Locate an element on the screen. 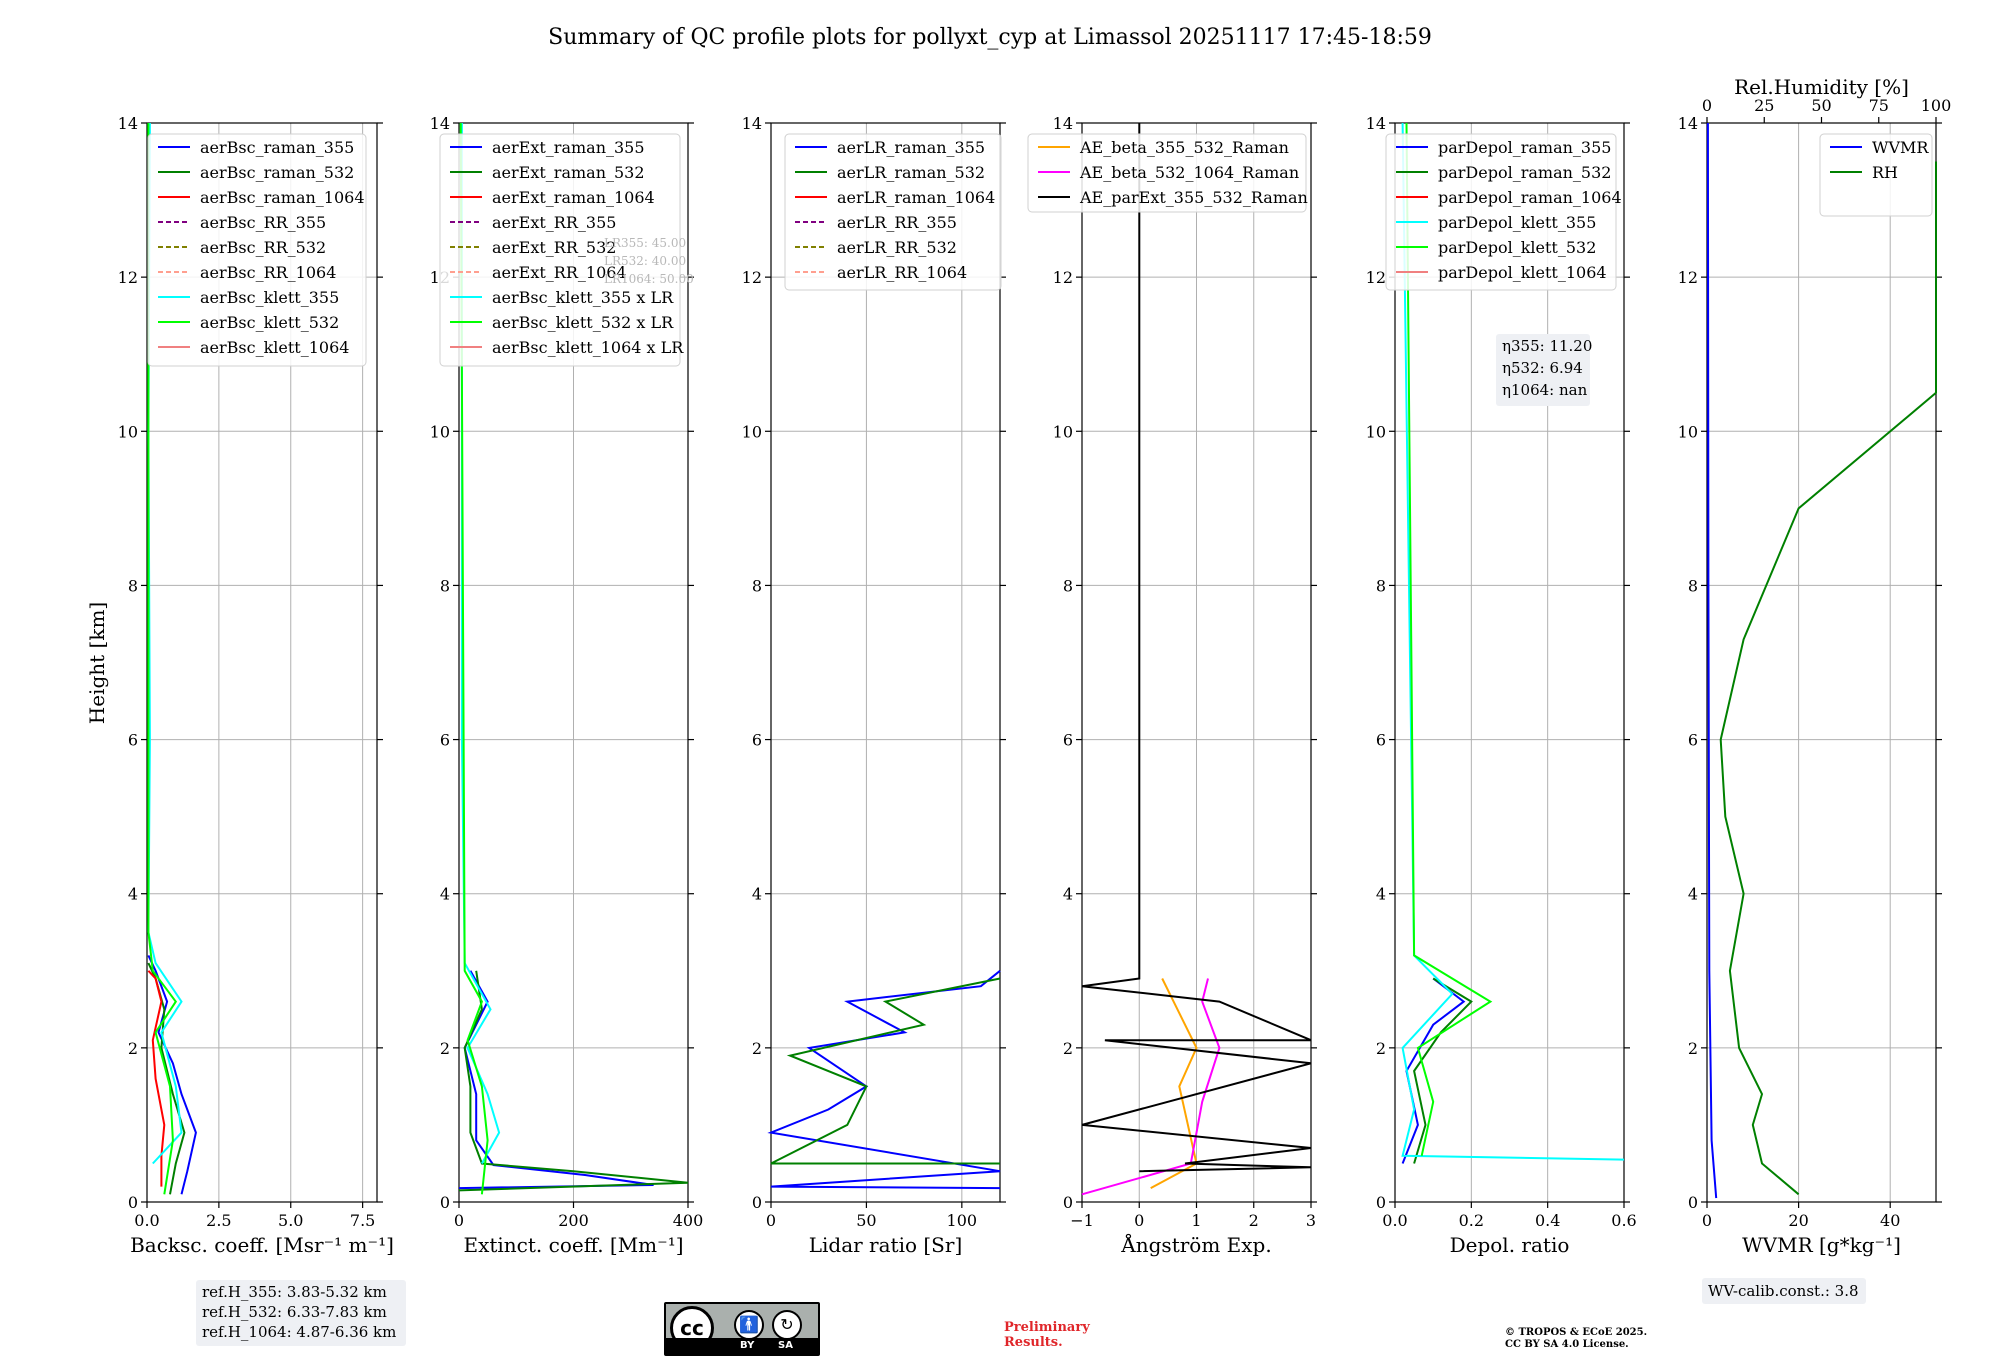  copyright-line-2: CC BY SA 4.0 License. is located at coordinates (1567, 1344).